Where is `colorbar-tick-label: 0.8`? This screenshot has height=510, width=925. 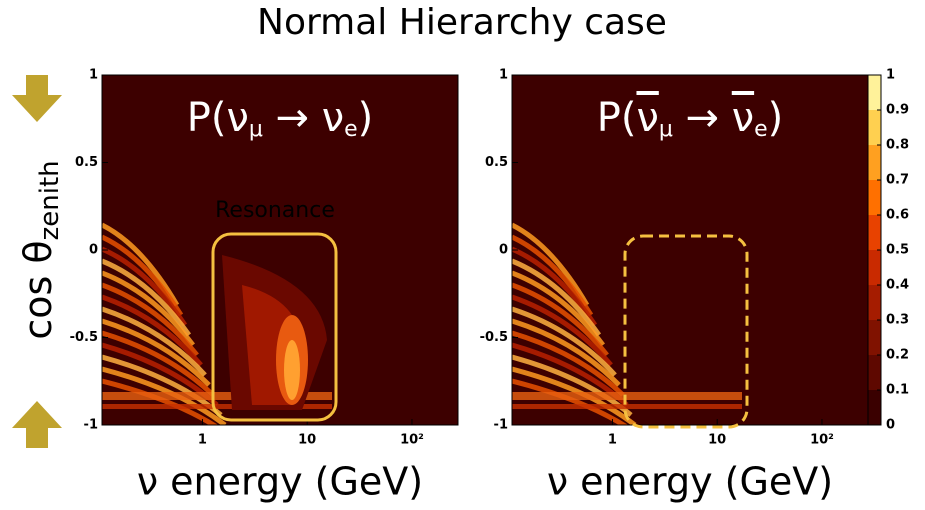
colorbar-tick-label: 0.8 is located at coordinates (897, 145).